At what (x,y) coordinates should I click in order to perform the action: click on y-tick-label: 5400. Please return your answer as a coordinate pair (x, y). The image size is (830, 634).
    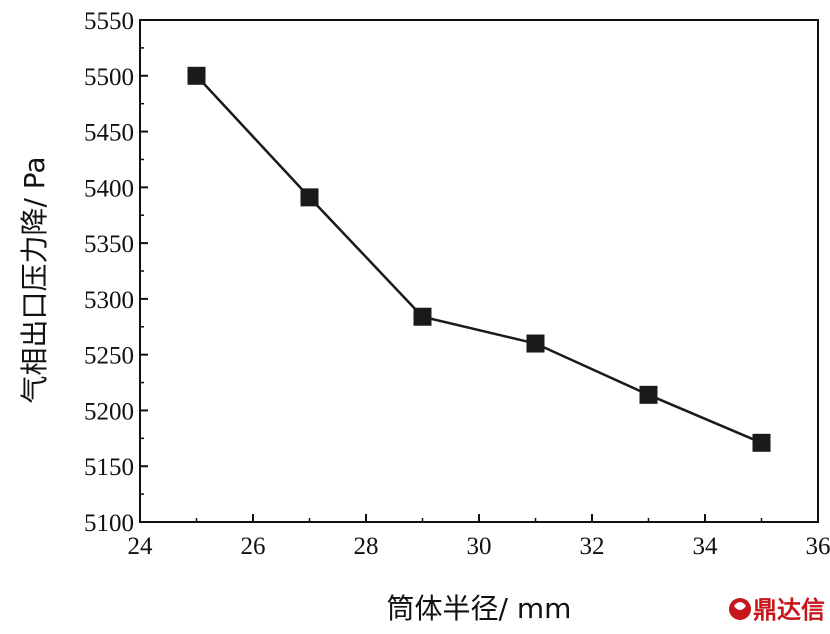
    Looking at the image, I should click on (109, 188).